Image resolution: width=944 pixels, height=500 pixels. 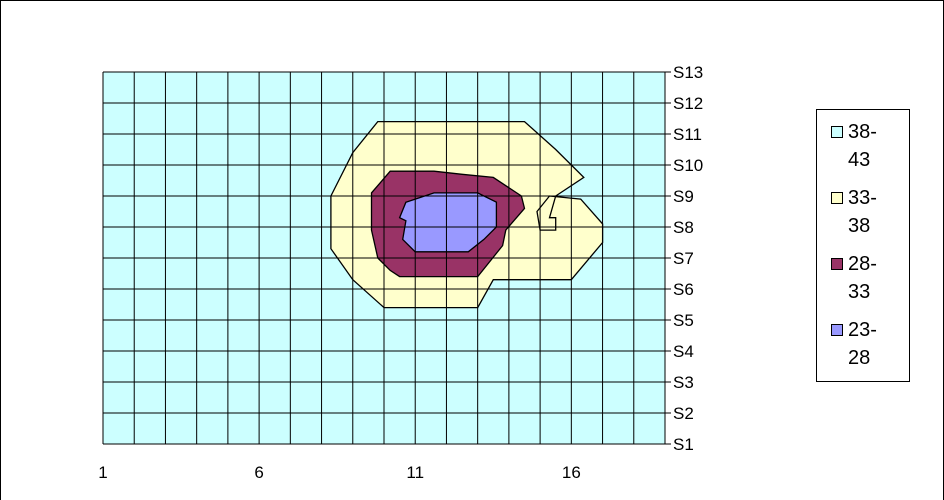 I want to click on y-tick-label: S2, so click(x=683, y=413).